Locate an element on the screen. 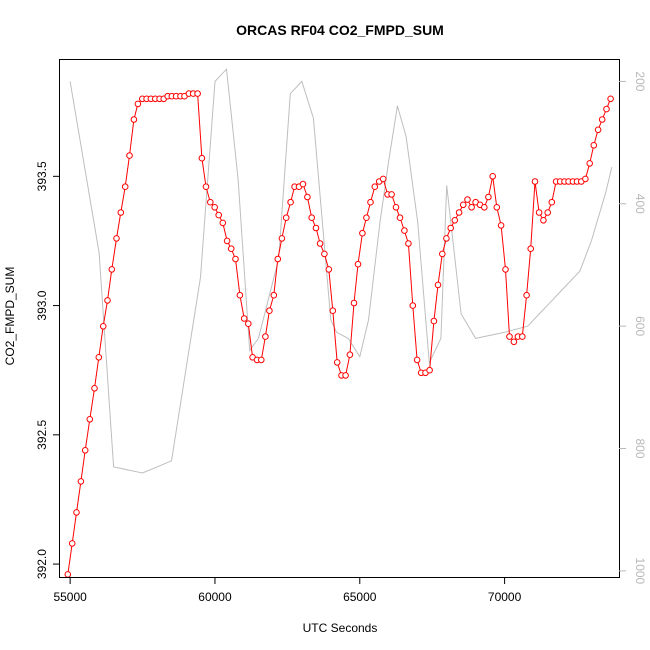  y2-tick-label: 600 is located at coordinates (640, 326).